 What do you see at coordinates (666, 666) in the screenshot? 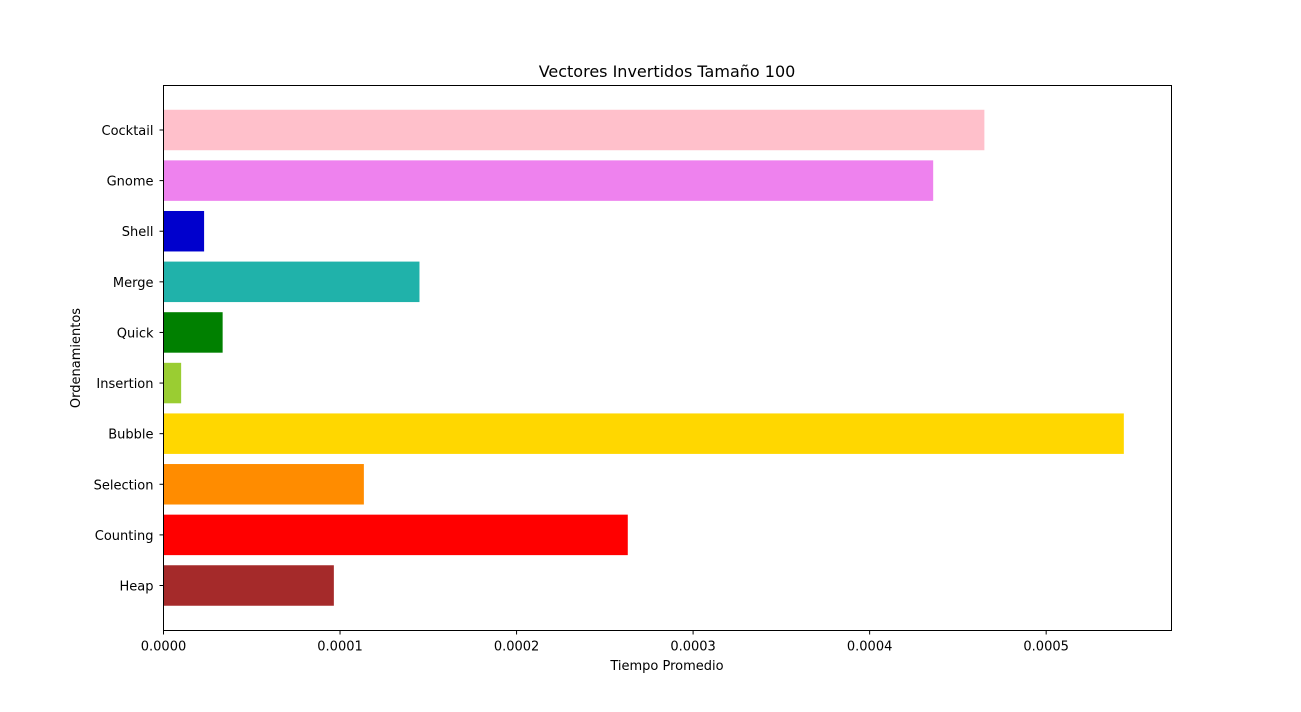
I see `x-axis-label: Tiempo Promedio` at bounding box center [666, 666].